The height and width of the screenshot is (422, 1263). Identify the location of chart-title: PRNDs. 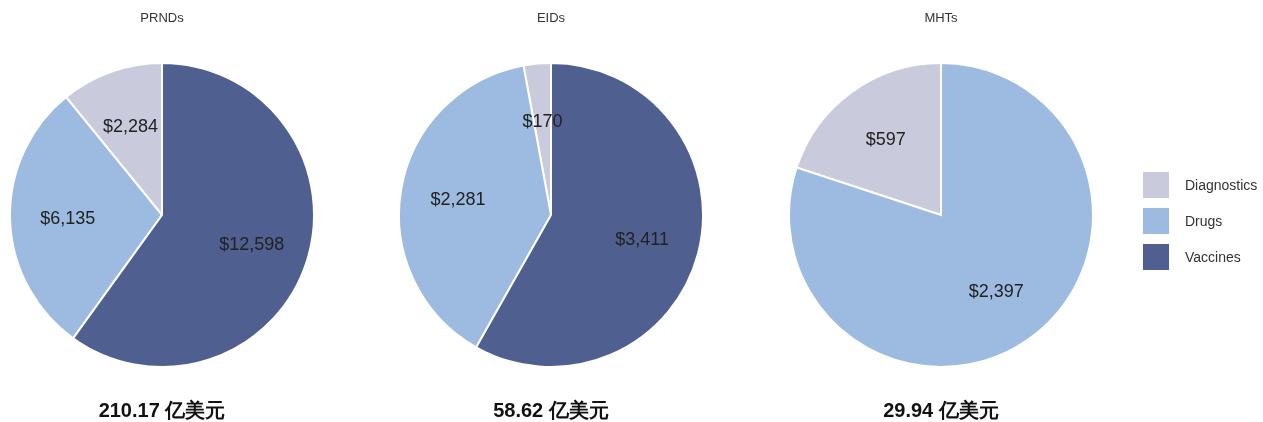
(162, 17).